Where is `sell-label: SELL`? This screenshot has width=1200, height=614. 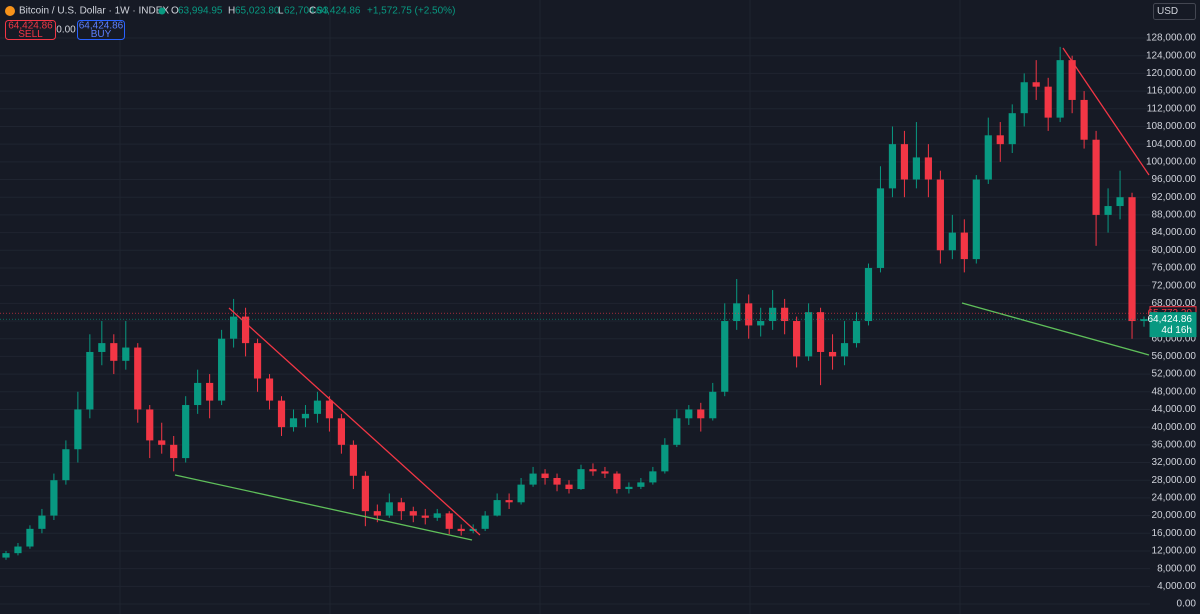 sell-label: SELL is located at coordinates (30, 34).